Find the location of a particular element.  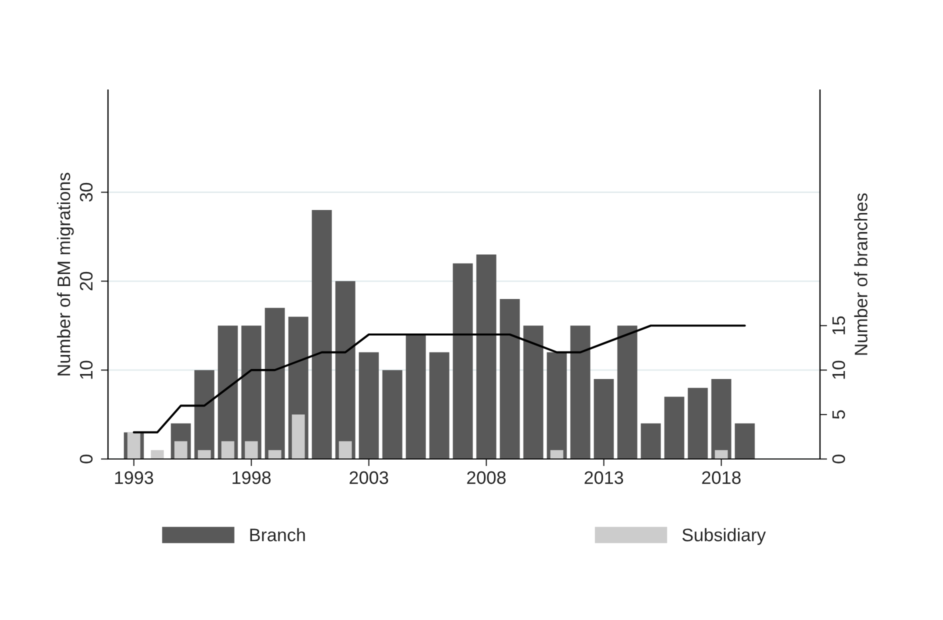

legend-label: Branch is located at coordinates (277, 535).